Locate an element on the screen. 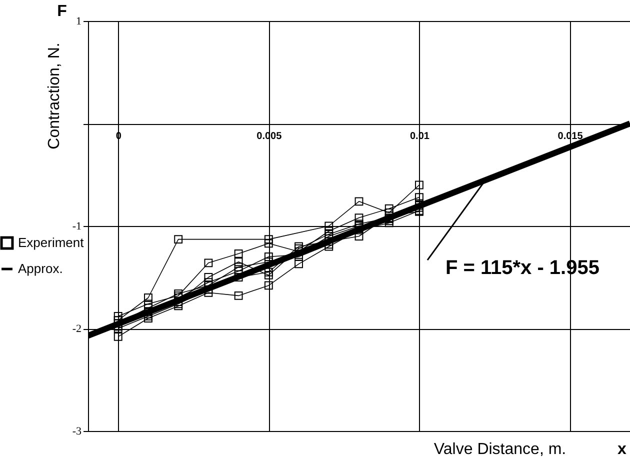 The width and height of the screenshot is (630, 458). y-tick-label: -1 is located at coordinates (77, 226).